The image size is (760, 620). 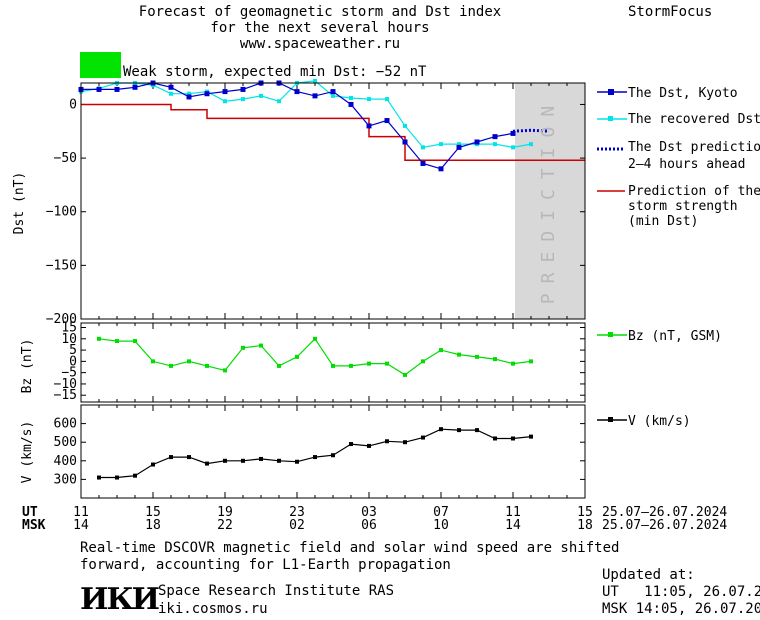 What do you see at coordinates (81, 512) in the screenshot?
I see `ut-tick-label: 11` at bounding box center [81, 512].